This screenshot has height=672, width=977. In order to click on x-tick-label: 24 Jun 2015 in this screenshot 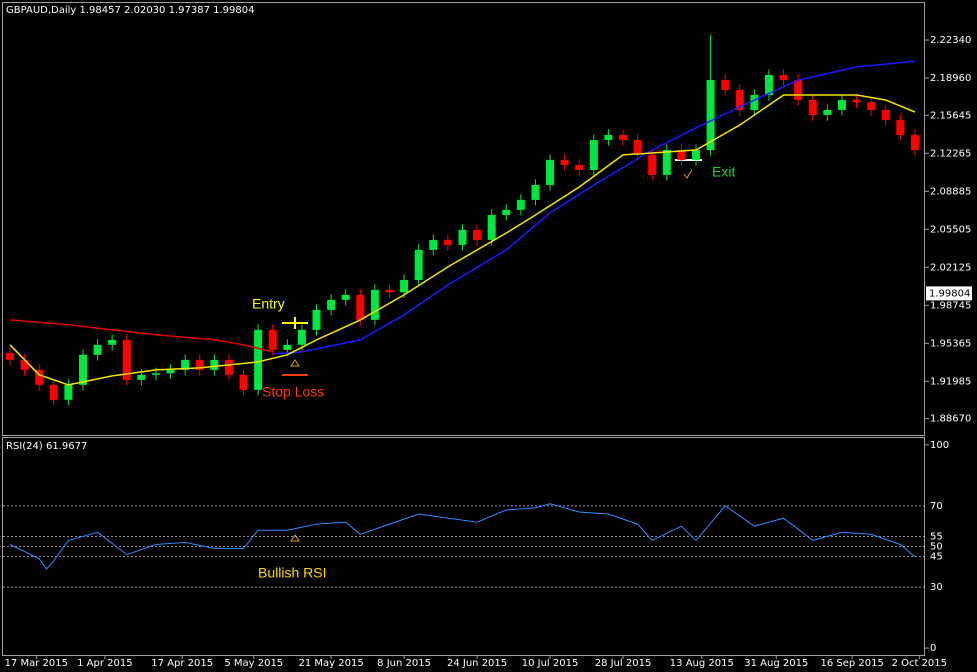, I will do `click(477, 663)`.